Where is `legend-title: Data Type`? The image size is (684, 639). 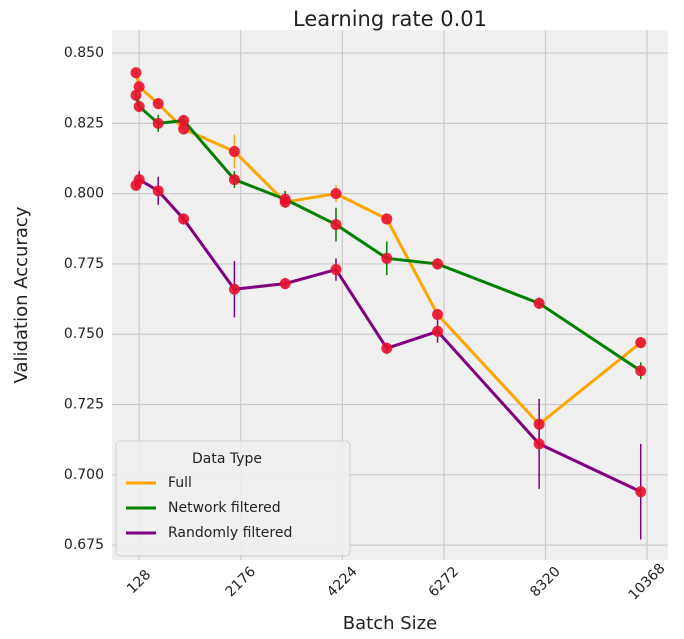
legend-title: Data Type is located at coordinates (227, 459).